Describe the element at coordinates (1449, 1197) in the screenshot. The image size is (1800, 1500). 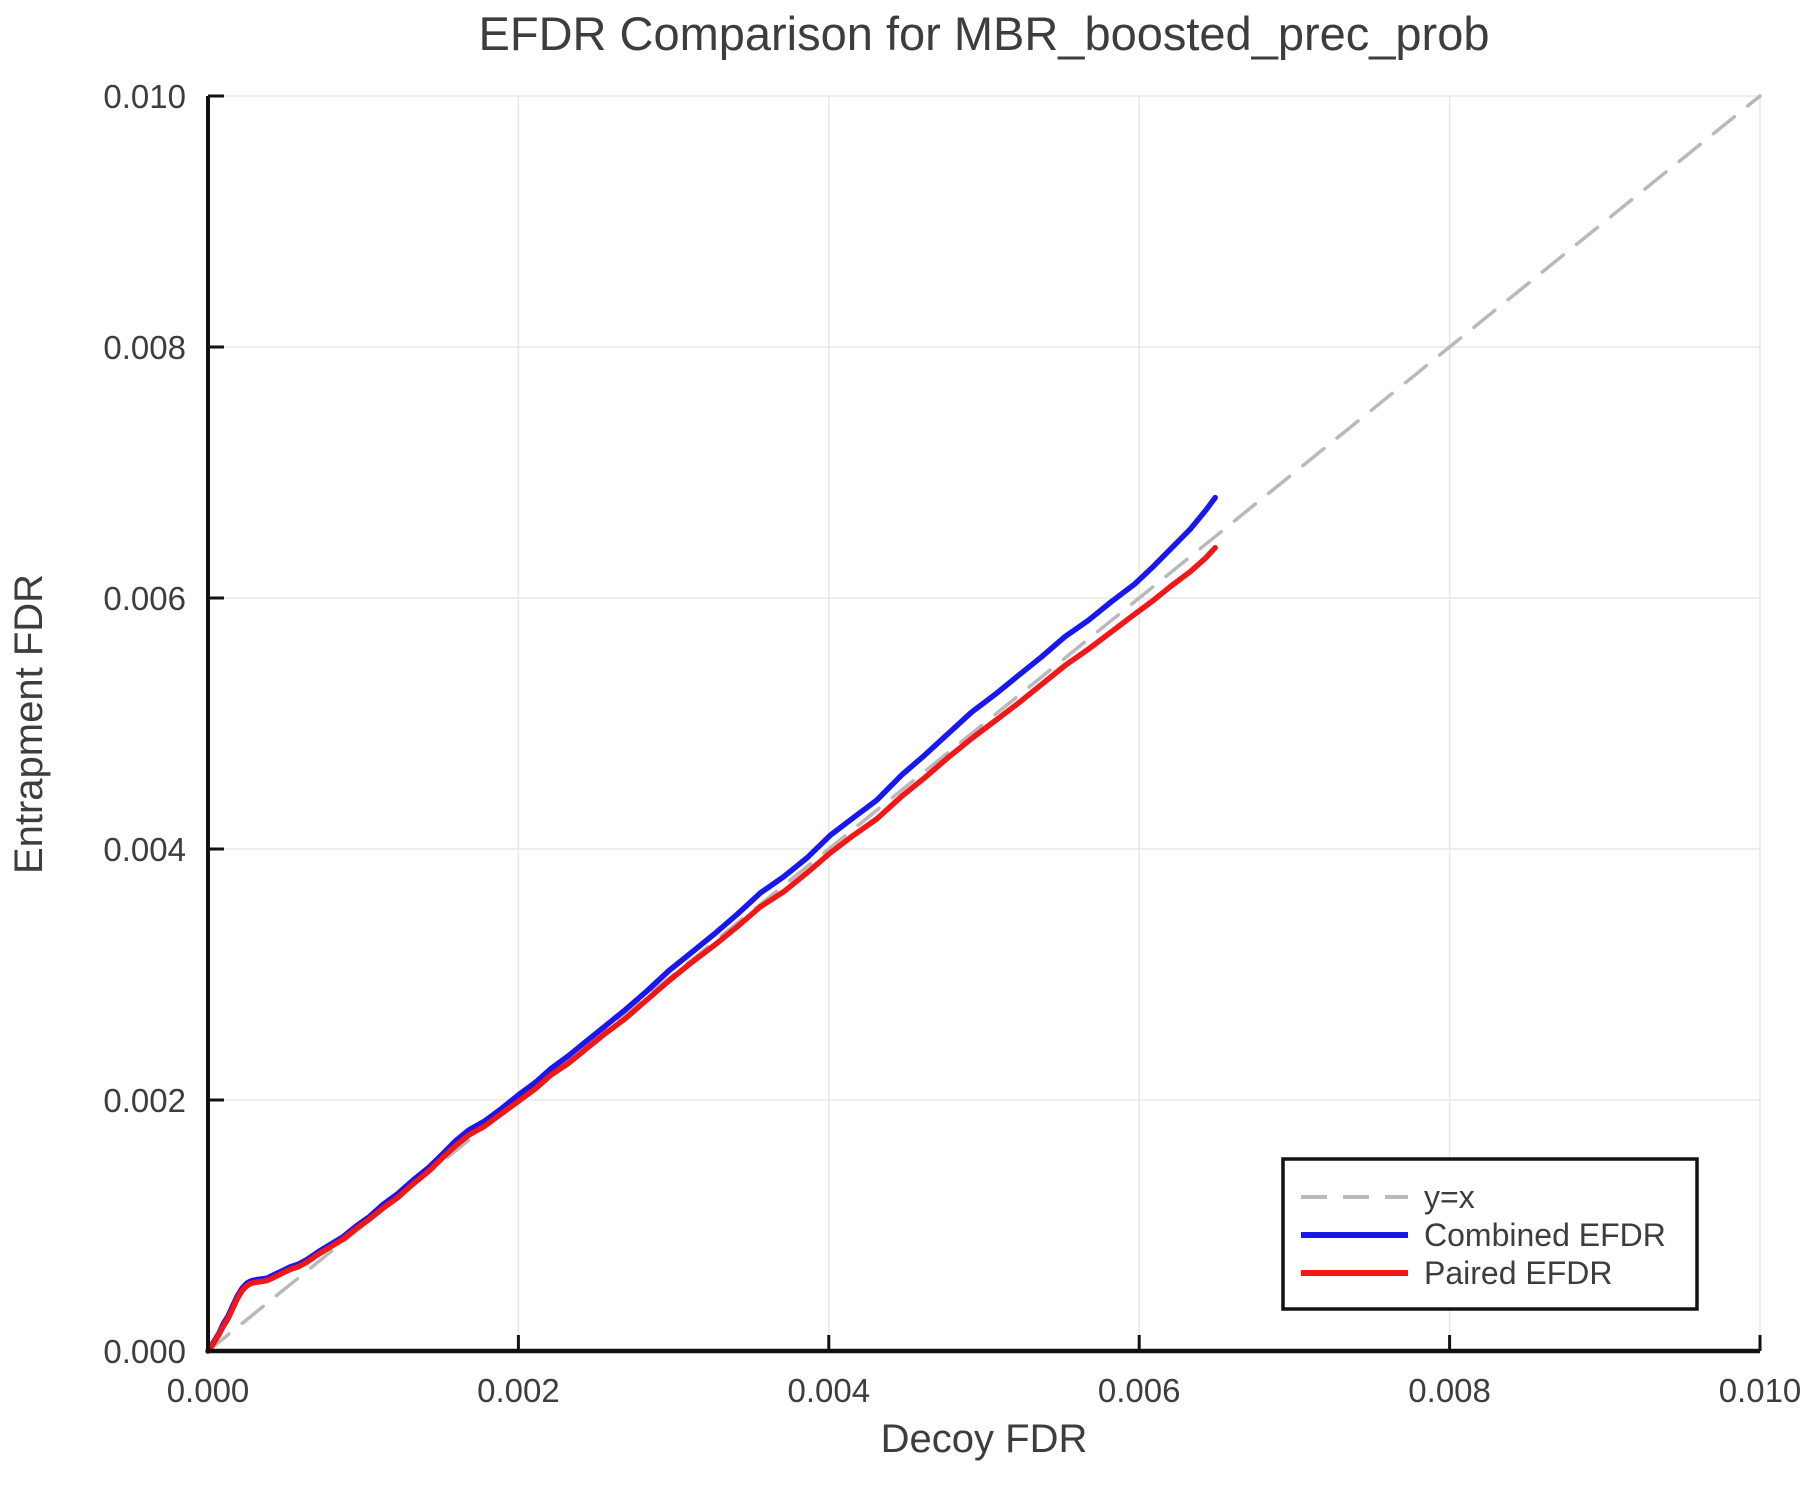
I see `legend-label-identity: y=x` at that location.